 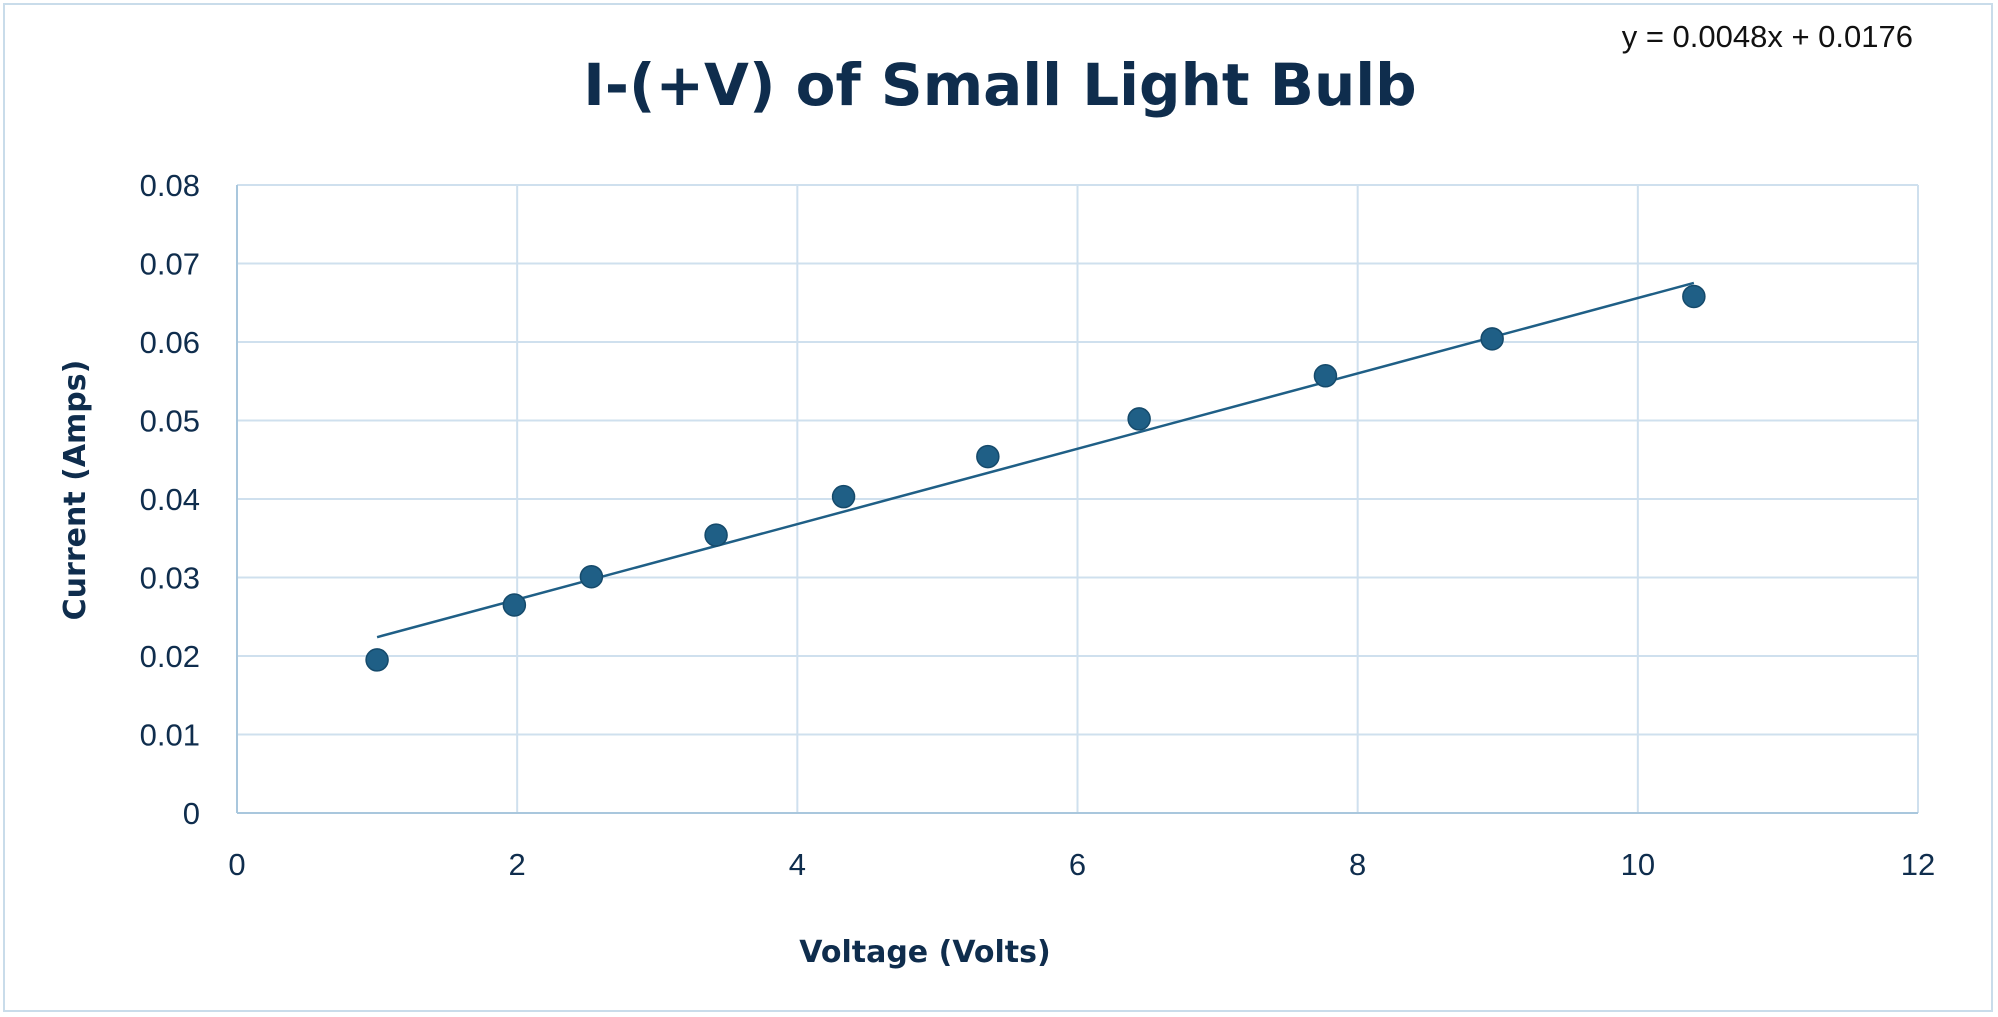 What do you see at coordinates (191, 813) in the screenshot?
I see `y-tick-label: 0` at bounding box center [191, 813].